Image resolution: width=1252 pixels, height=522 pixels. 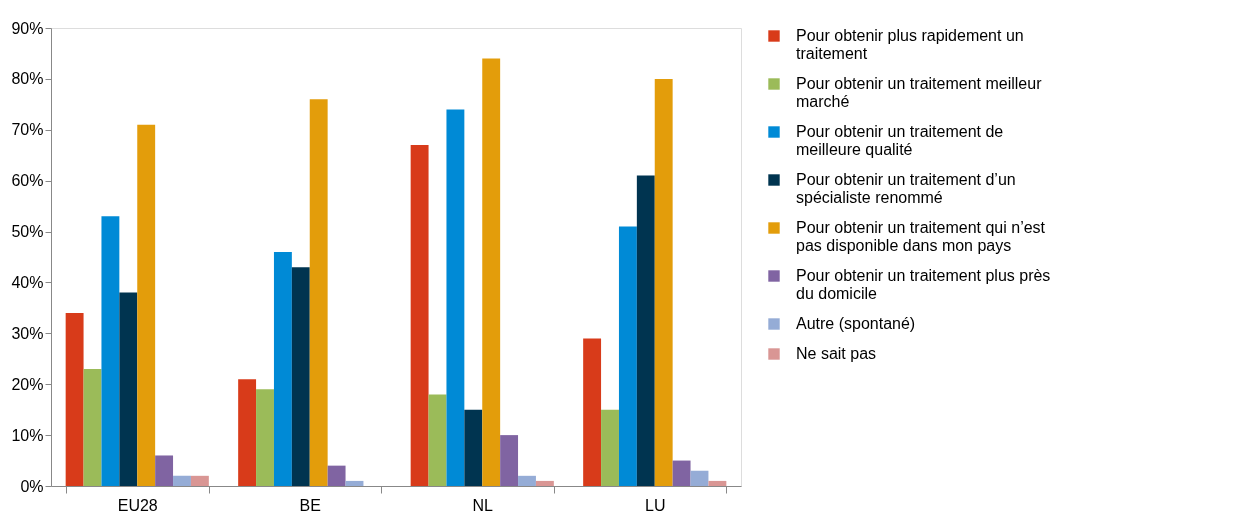 I want to click on y-tick-label: 70%, so click(x=27, y=130).